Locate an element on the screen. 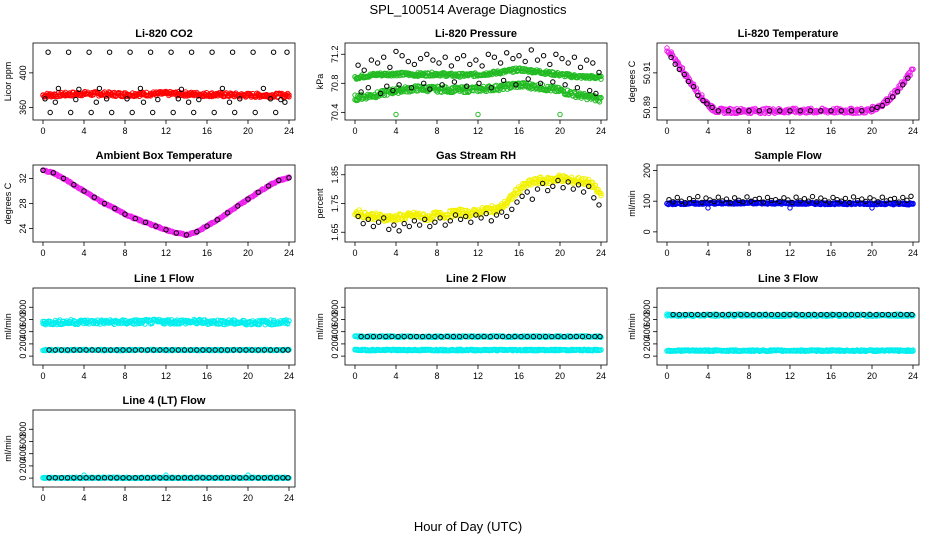  figure-title: SPL_100514 Average Diagnostics is located at coordinates (468, 9).